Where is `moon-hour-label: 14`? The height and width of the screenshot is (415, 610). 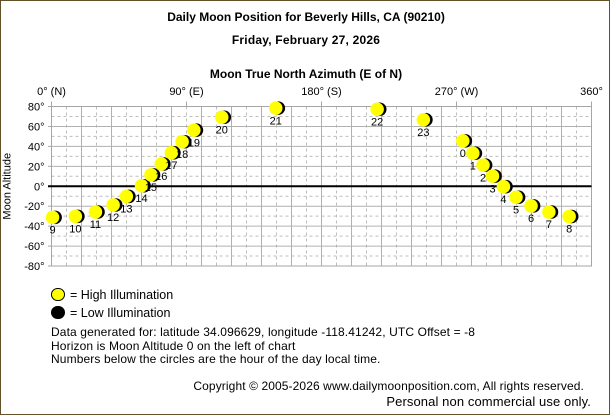
moon-hour-label: 14 is located at coordinates (141, 199).